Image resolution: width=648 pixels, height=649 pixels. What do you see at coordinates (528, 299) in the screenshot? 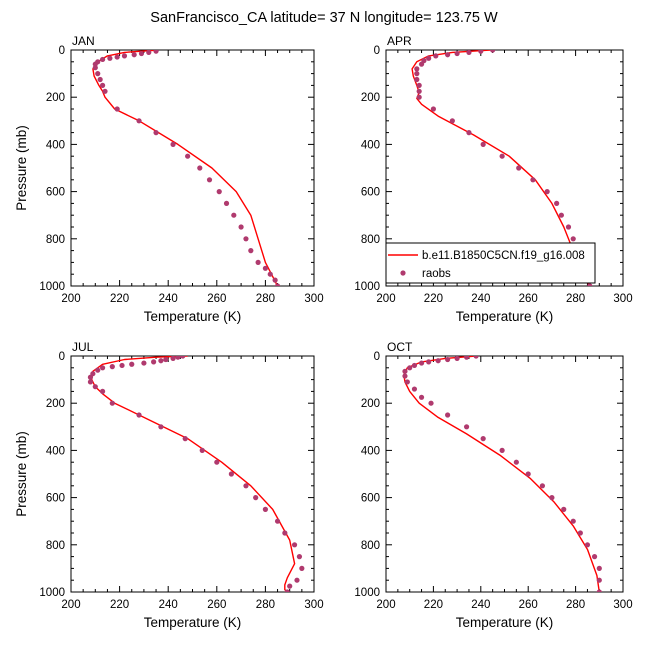
I see `x-tick-label: 260` at bounding box center [528, 299].